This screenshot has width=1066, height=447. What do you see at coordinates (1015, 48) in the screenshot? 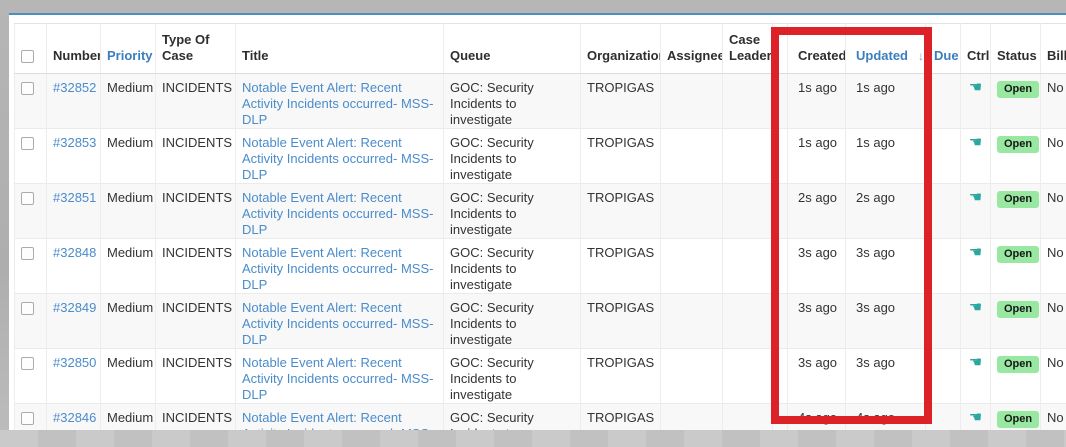
I see `column-header-status: Status` at bounding box center [1015, 48].